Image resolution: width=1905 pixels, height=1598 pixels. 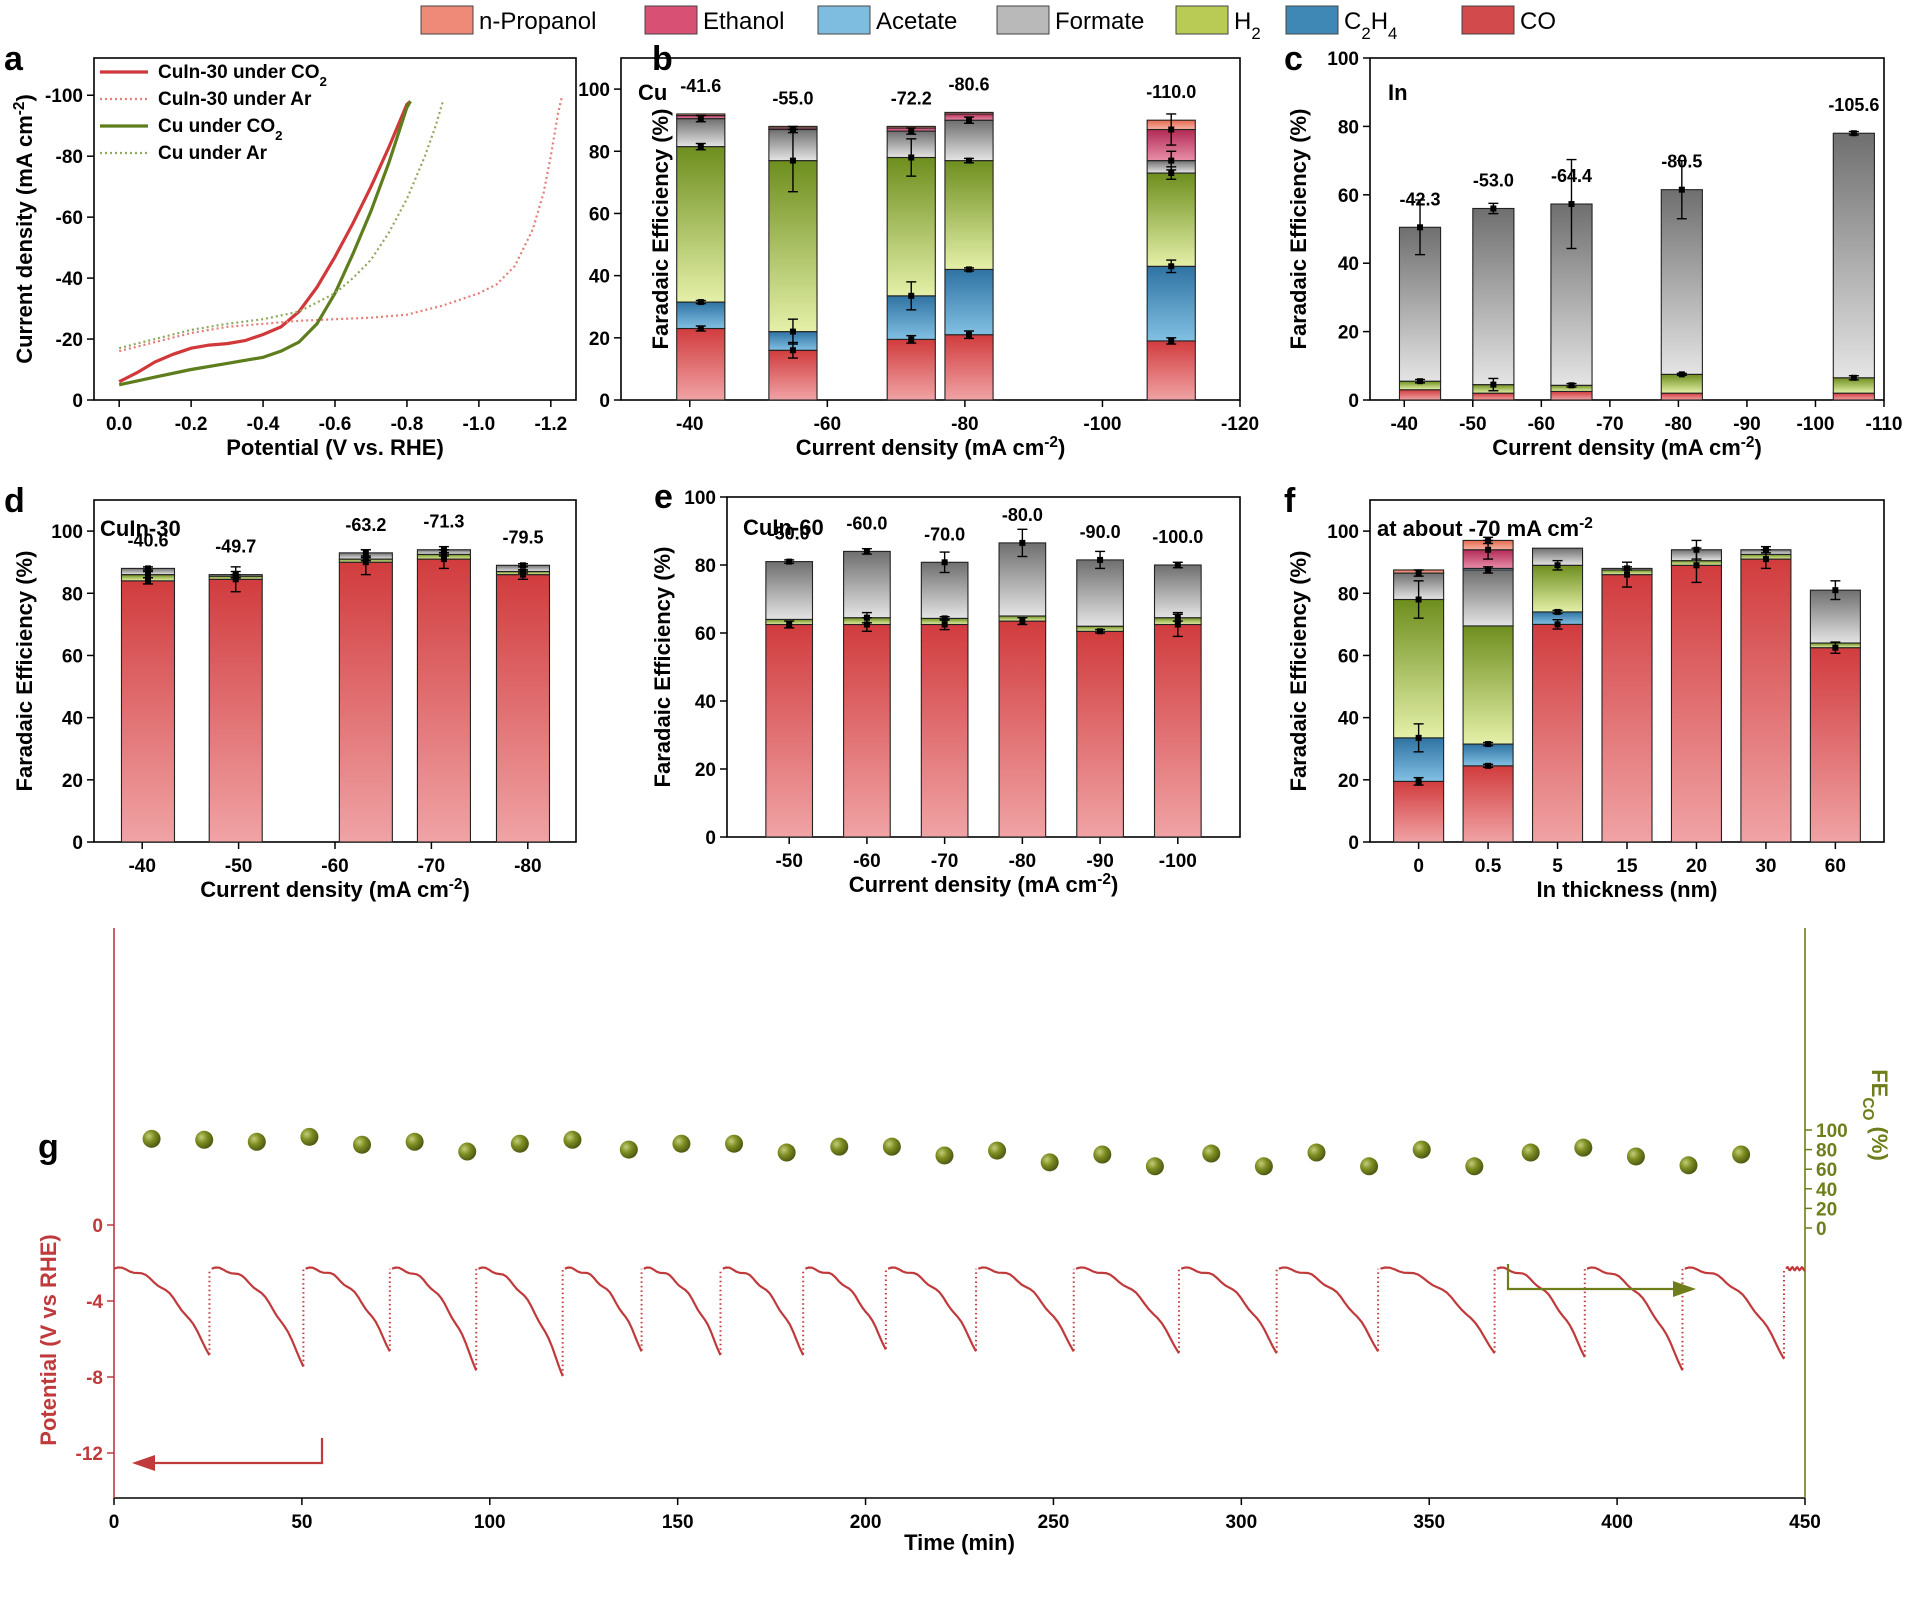 What do you see at coordinates (792, 98) in the screenshot?
I see `bar-top-label: -55.0` at bounding box center [792, 98].